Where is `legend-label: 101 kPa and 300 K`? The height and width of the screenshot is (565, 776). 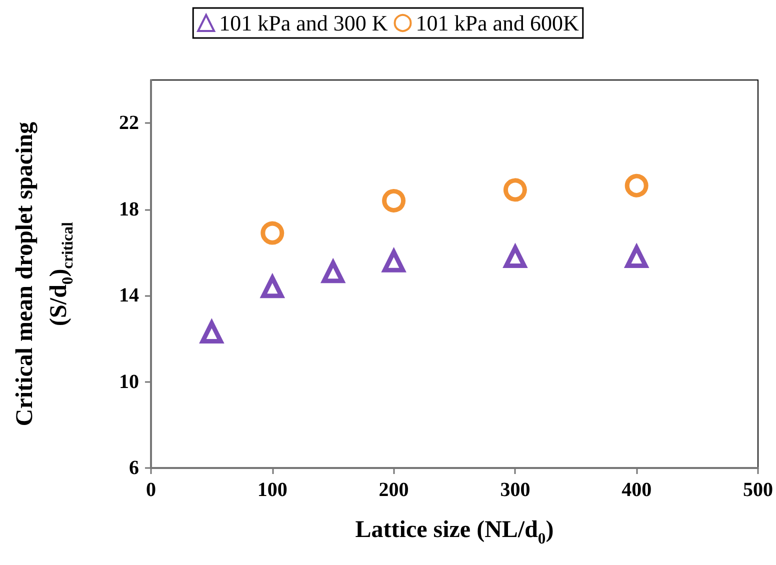 legend-label: 101 kPa and 300 K is located at coordinates (303, 23).